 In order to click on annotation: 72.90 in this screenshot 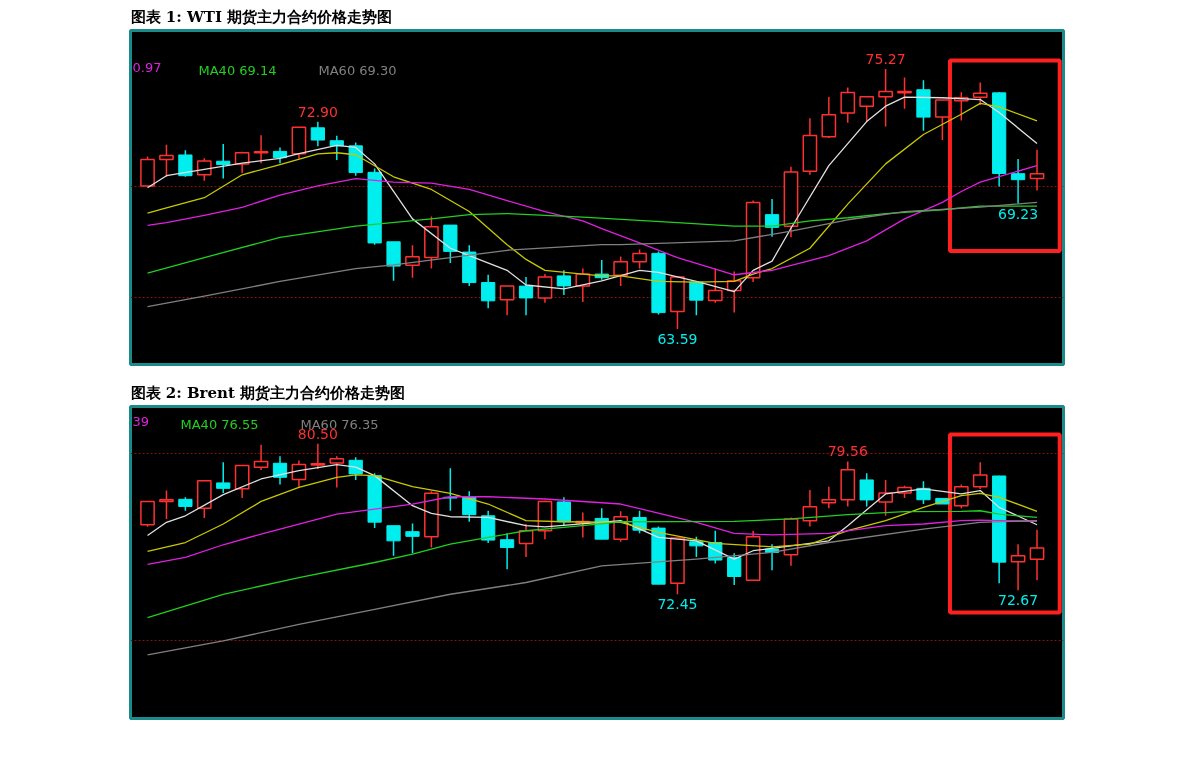, I will do `click(317, 111)`.